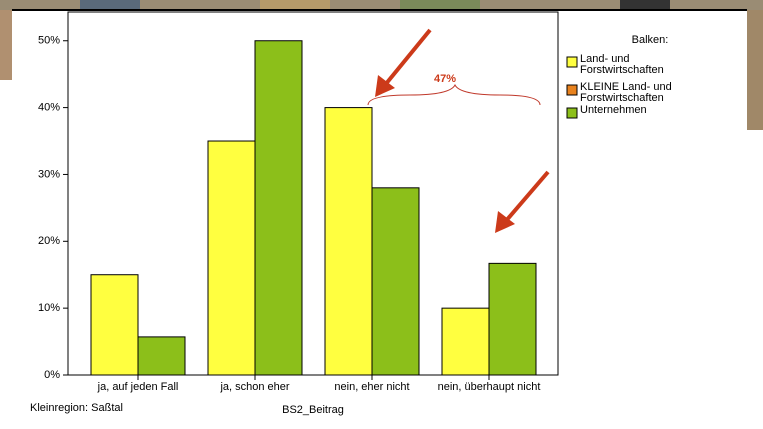 The height and width of the screenshot is (429, 763). Describe the element at coordinates (650, 40) in the screenshot. I see `legend-title: Balken:` at that location.